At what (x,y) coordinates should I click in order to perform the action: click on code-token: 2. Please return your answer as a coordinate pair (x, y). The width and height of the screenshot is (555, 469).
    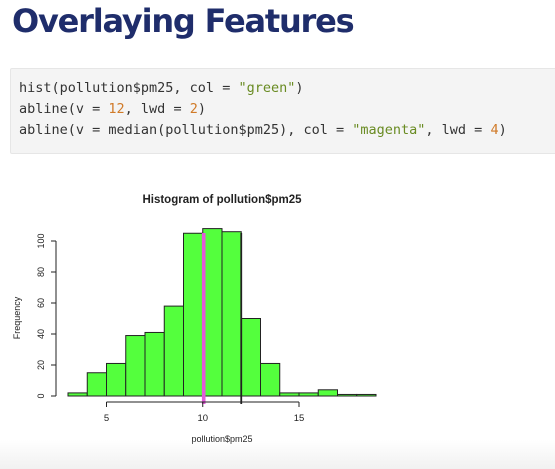
    Looking at the image, I should click on (193, 109).